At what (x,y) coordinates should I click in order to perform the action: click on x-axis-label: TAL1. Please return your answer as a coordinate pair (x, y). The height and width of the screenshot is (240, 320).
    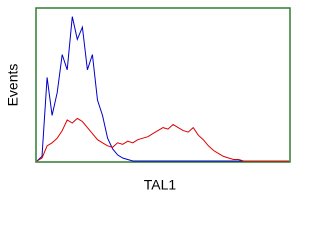
    Looking at the image, I should click on (160, 185).